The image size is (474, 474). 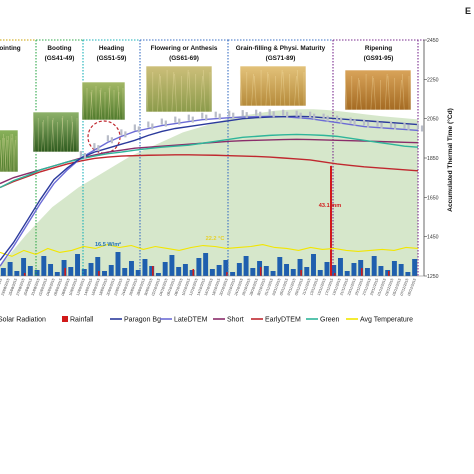 I want to click on x-date-label: 24/10/2015, so click(x=239, y=287).